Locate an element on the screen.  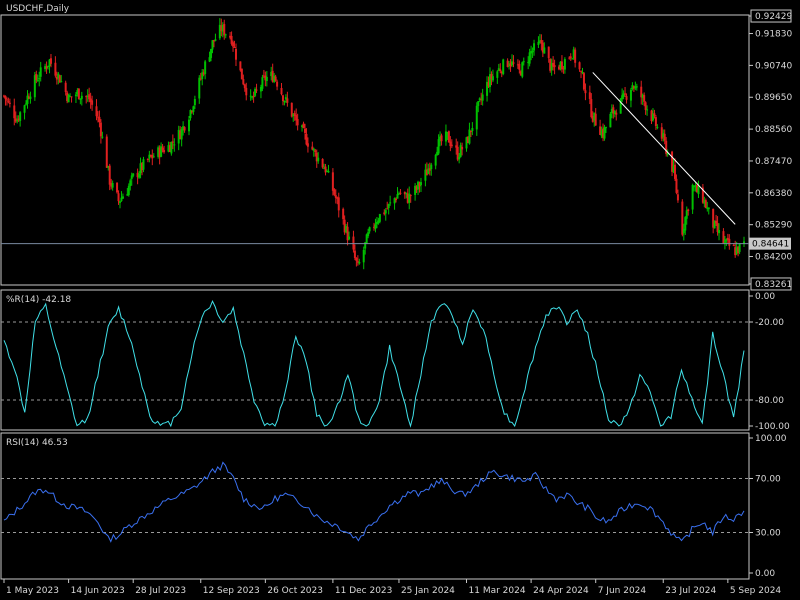
wpr-level-lines is located at coordinates (375, 361).